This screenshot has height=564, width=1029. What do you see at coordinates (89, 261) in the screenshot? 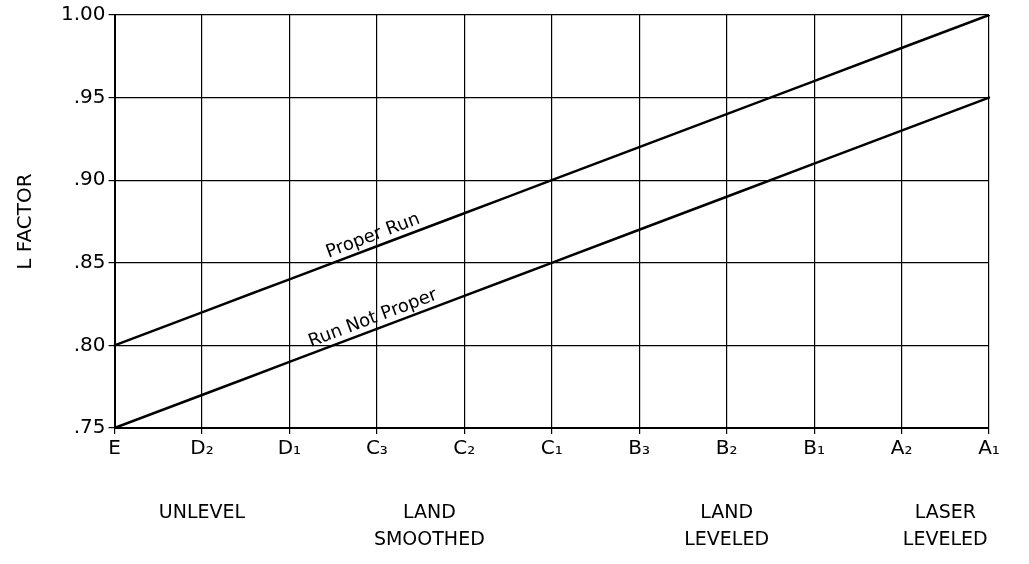
I see `y-tick-label: .85` at bounding box center [89, 261].